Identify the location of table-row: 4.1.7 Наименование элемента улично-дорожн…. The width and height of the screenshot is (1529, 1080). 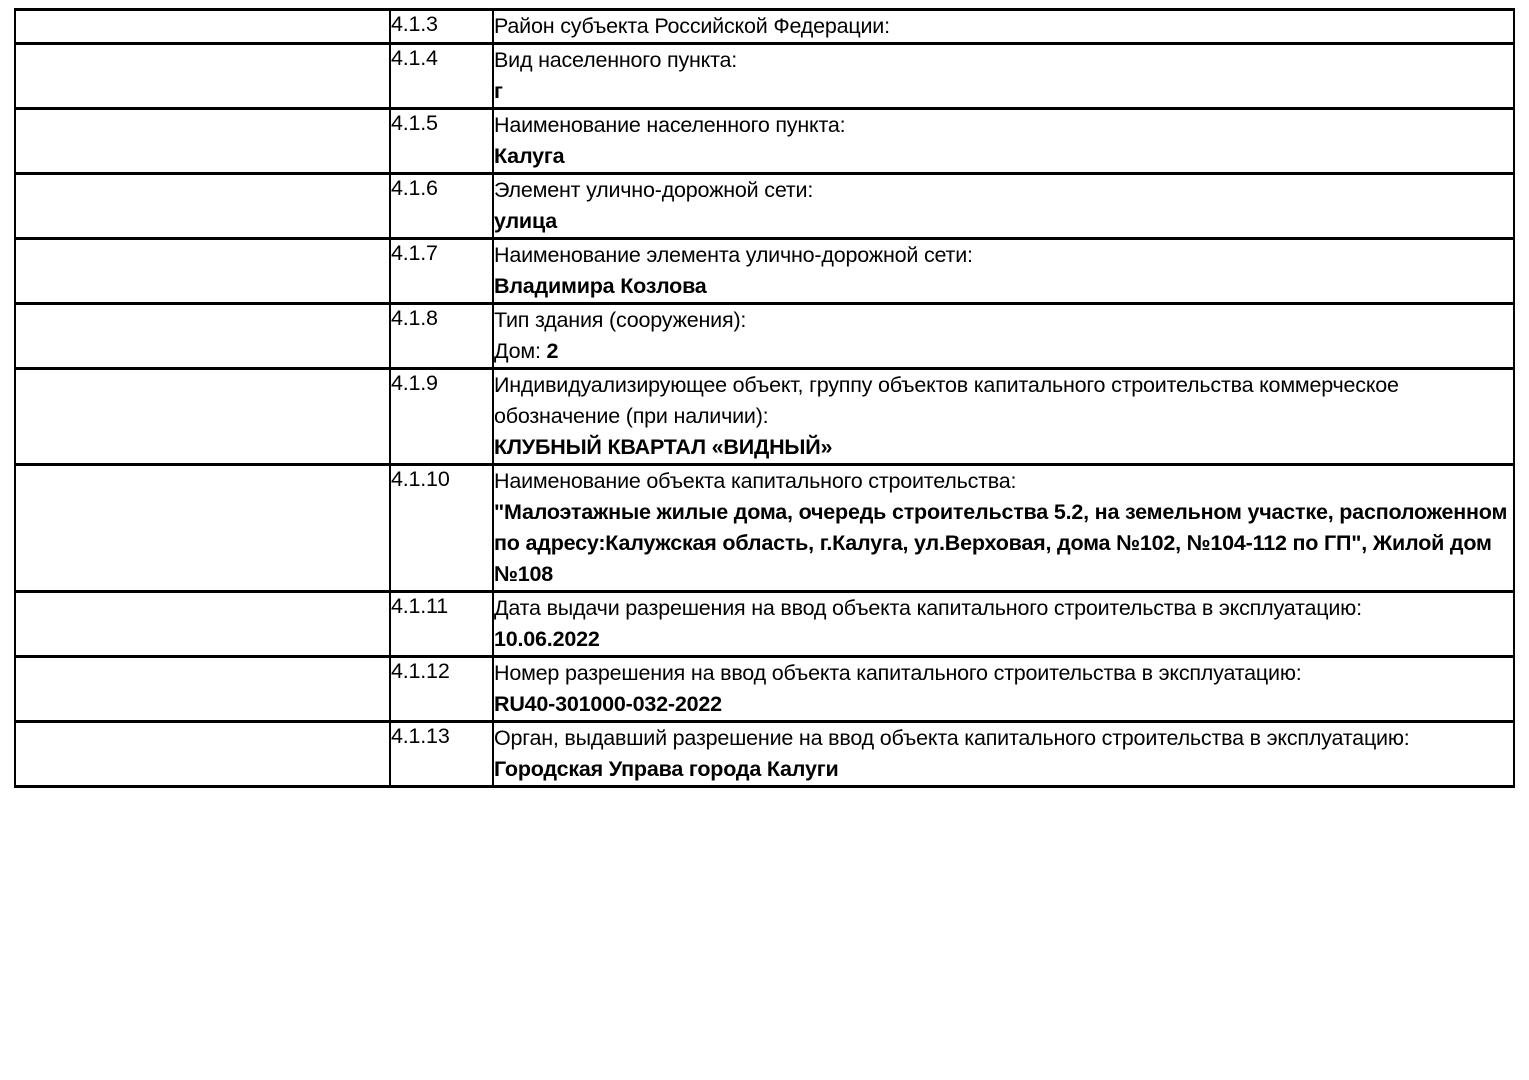
(764, 271).